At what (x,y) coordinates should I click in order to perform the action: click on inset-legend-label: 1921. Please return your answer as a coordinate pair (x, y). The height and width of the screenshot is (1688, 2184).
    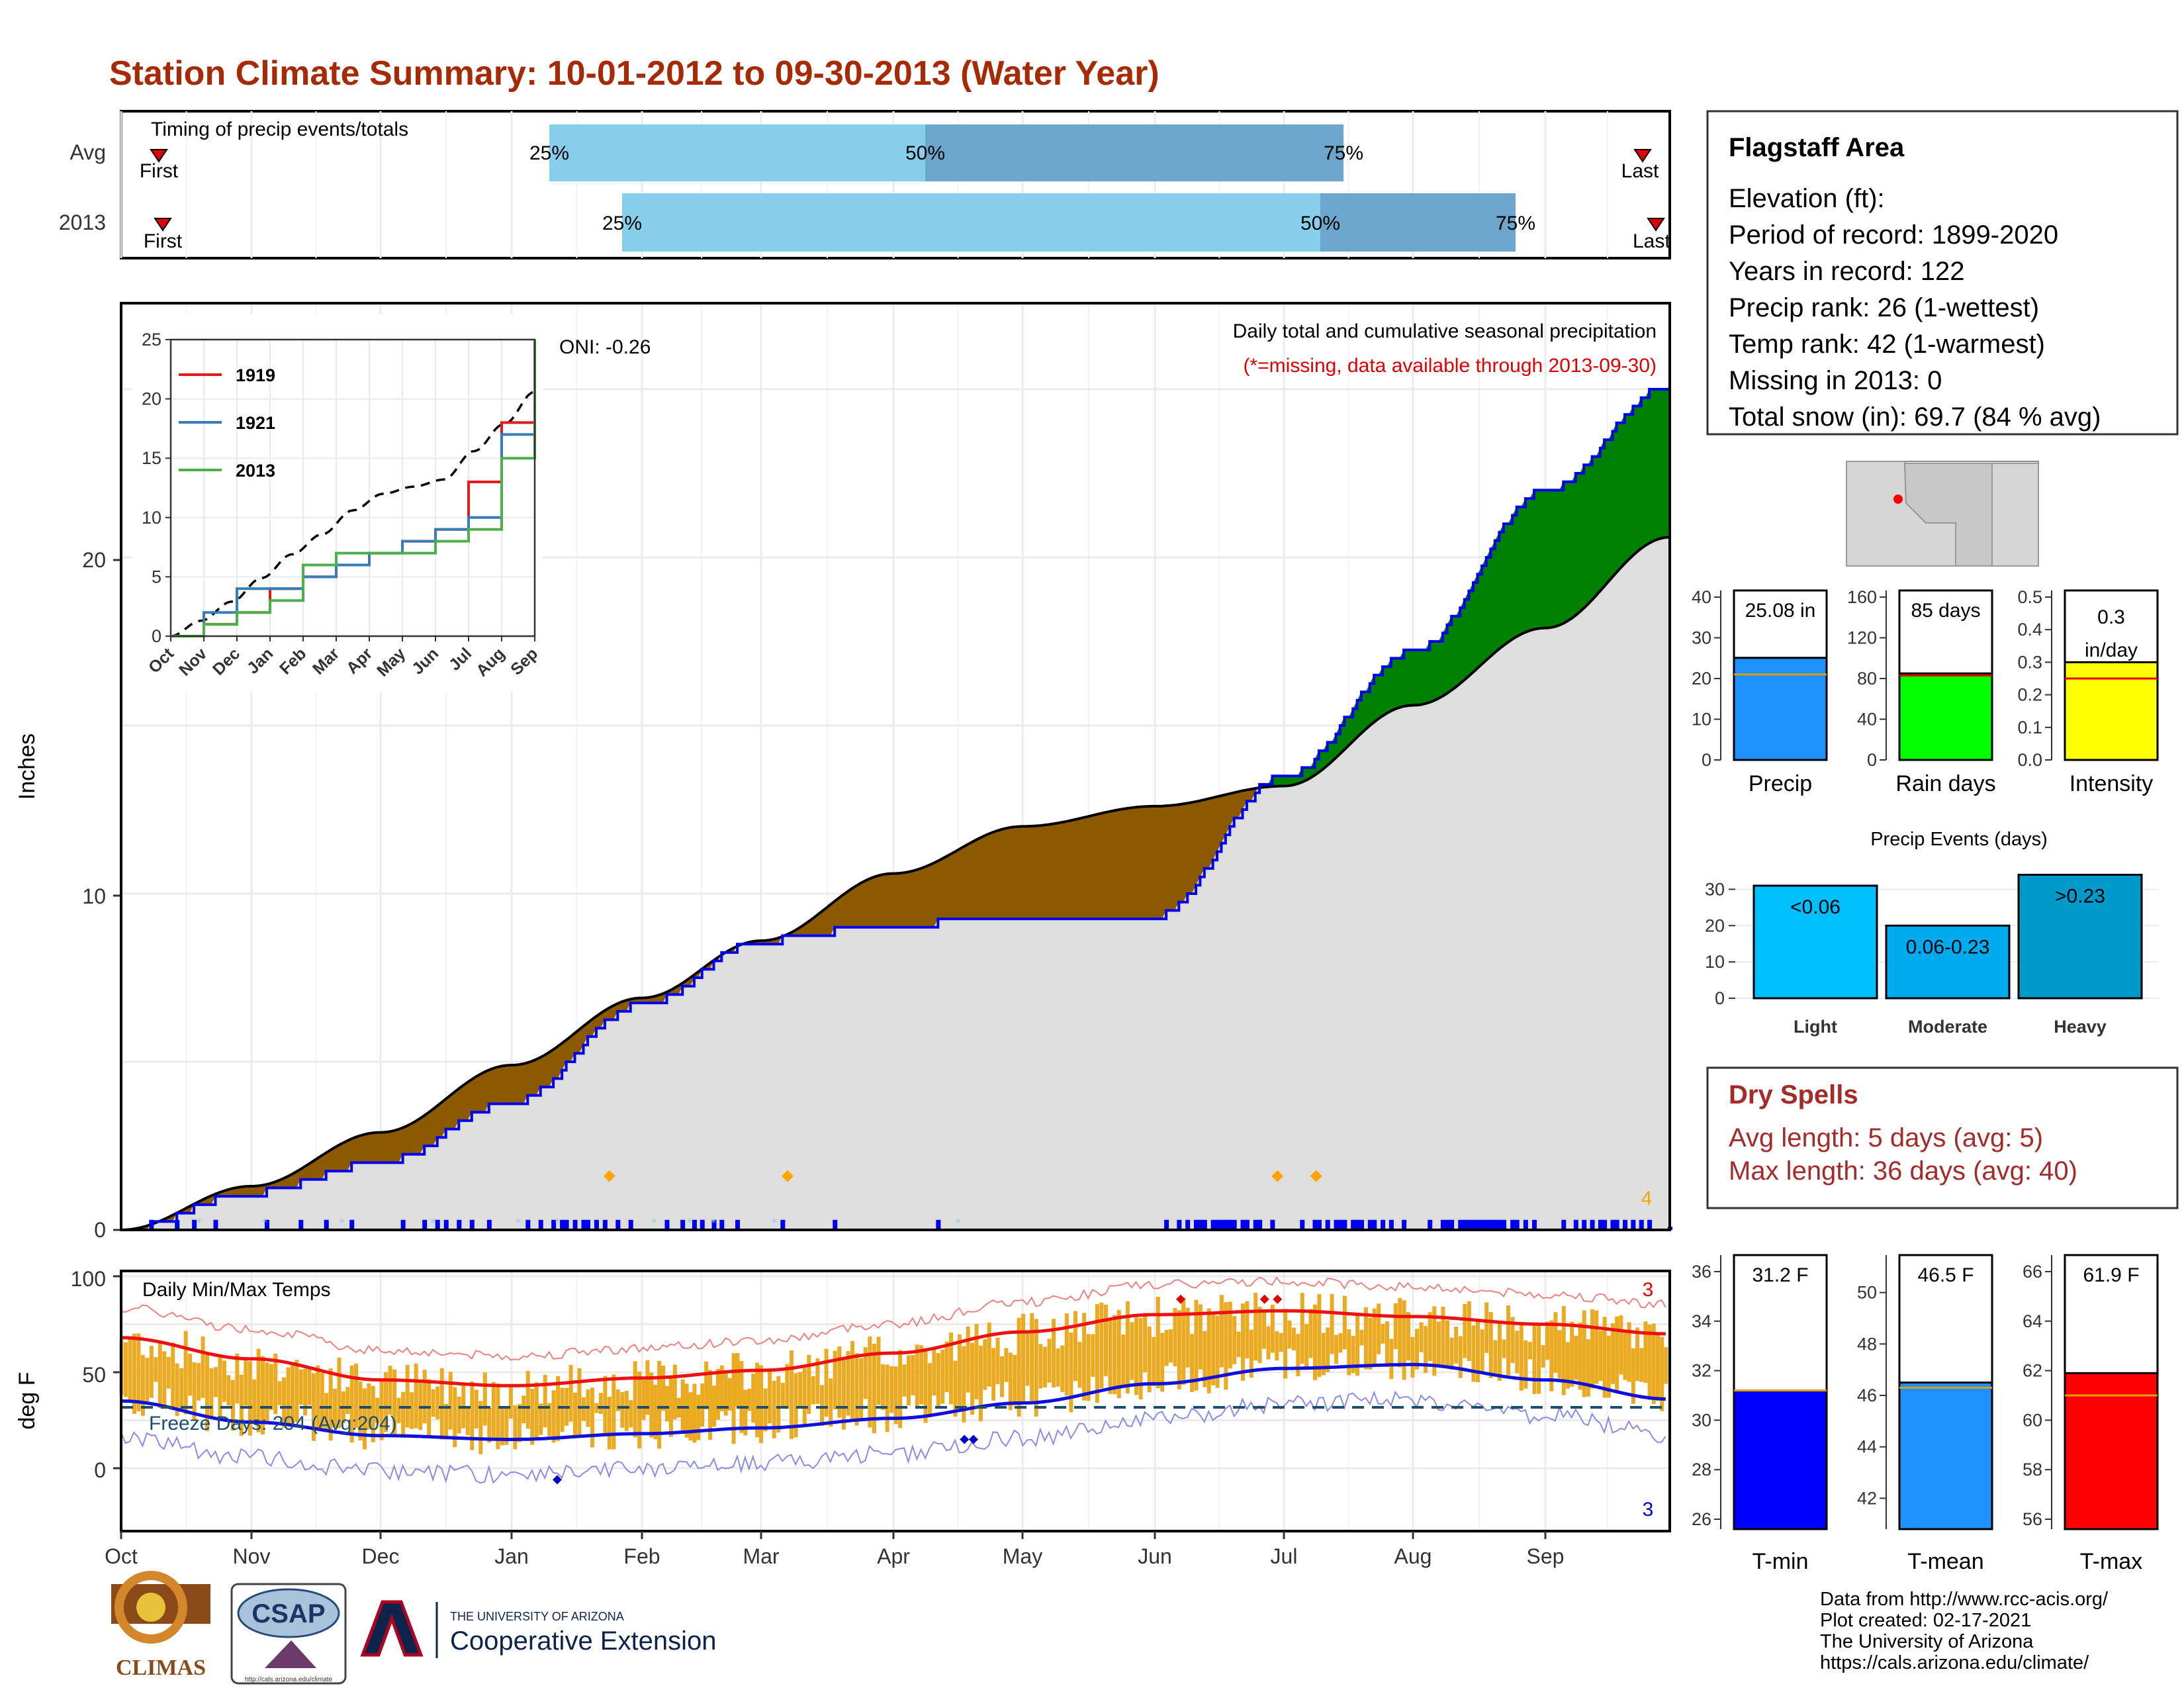
    Looking at the image, I should click on (256, 423).